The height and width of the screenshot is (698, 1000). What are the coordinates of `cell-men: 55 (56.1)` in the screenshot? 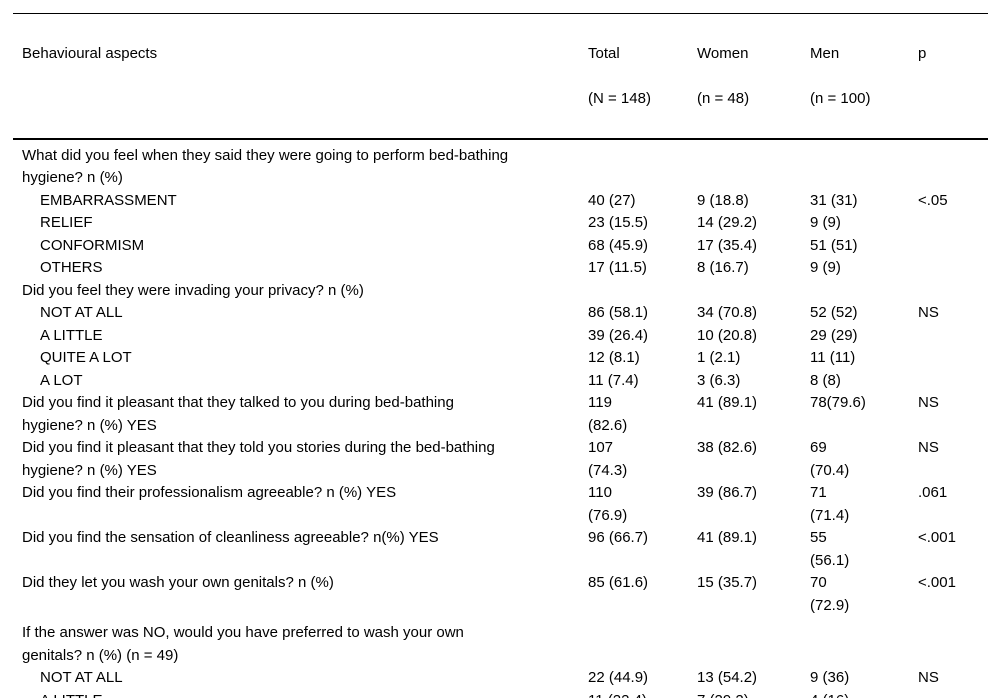 It's located at (830, 549).